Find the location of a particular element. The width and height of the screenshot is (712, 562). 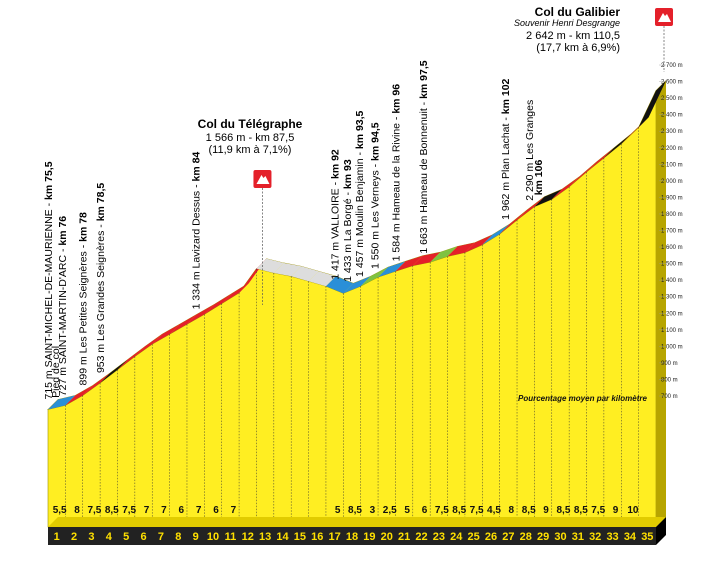

elevation-tick-label: 1 500 m is located at coordinates (672, 265).